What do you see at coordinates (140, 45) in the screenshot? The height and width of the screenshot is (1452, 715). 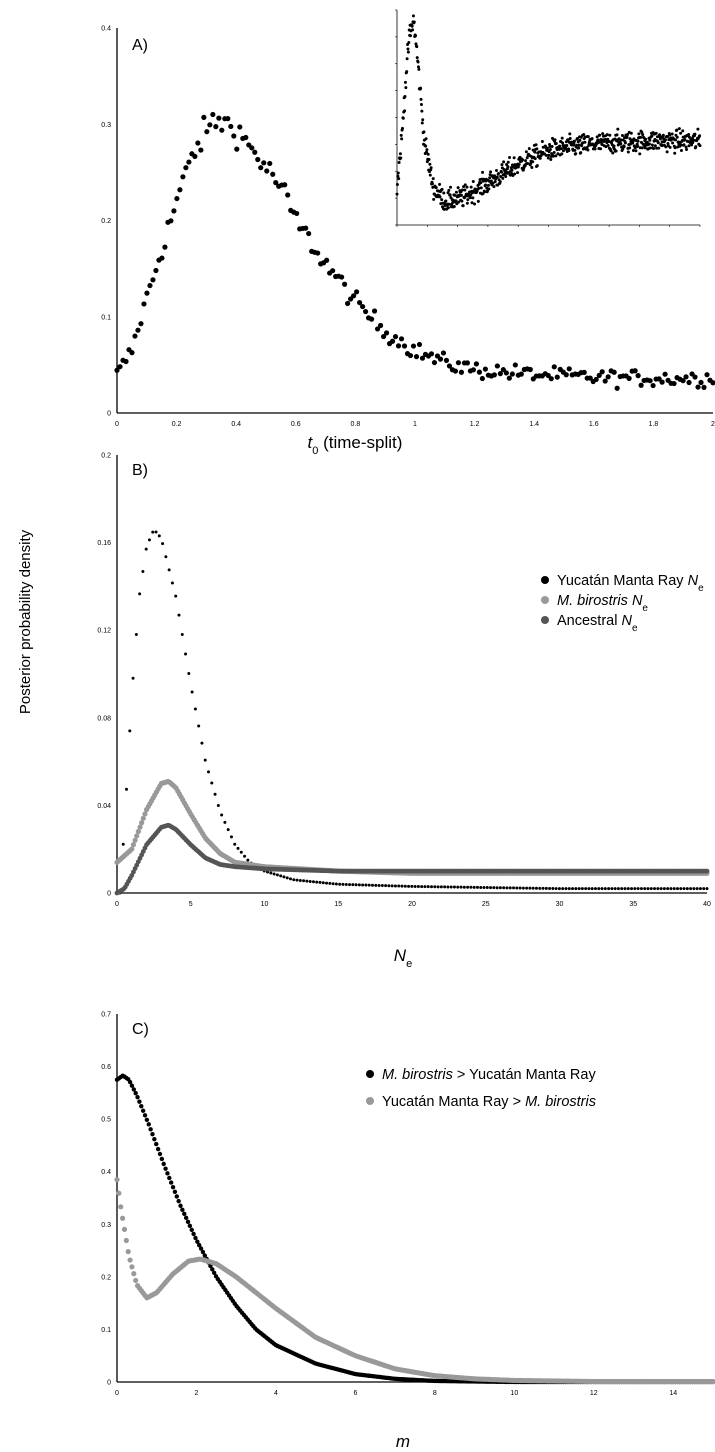 I see `panel-label: A)` at bounding box center [140, 45].